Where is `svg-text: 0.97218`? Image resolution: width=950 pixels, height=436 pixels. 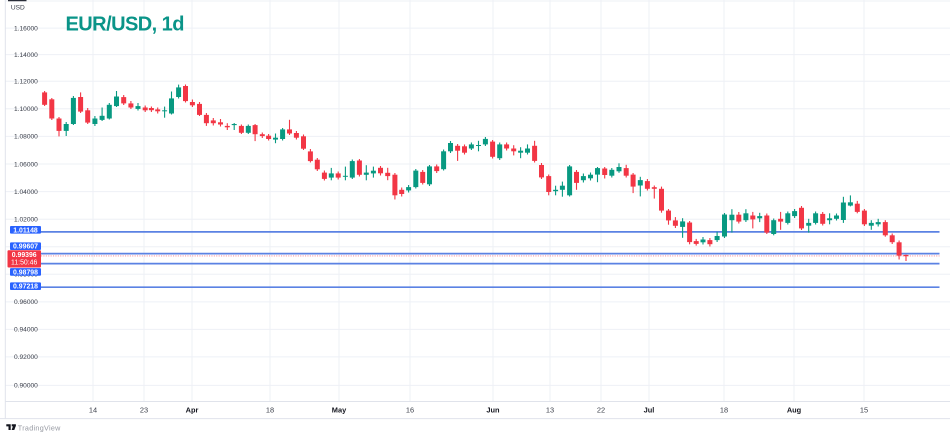 svg-text: 0.97218 is located at coordinates (25, 287).